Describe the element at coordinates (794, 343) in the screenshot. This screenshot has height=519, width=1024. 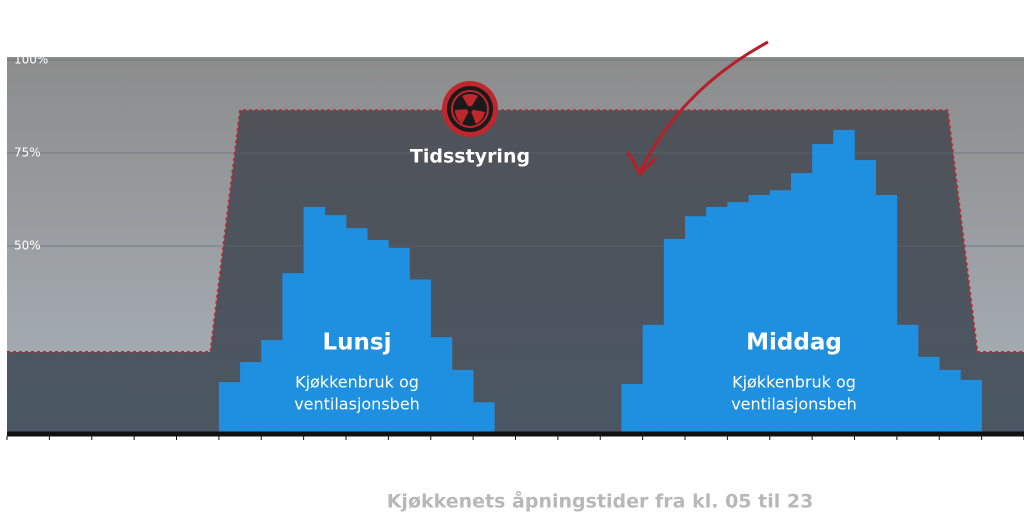
I see `annotation-title: Middag` at that location.